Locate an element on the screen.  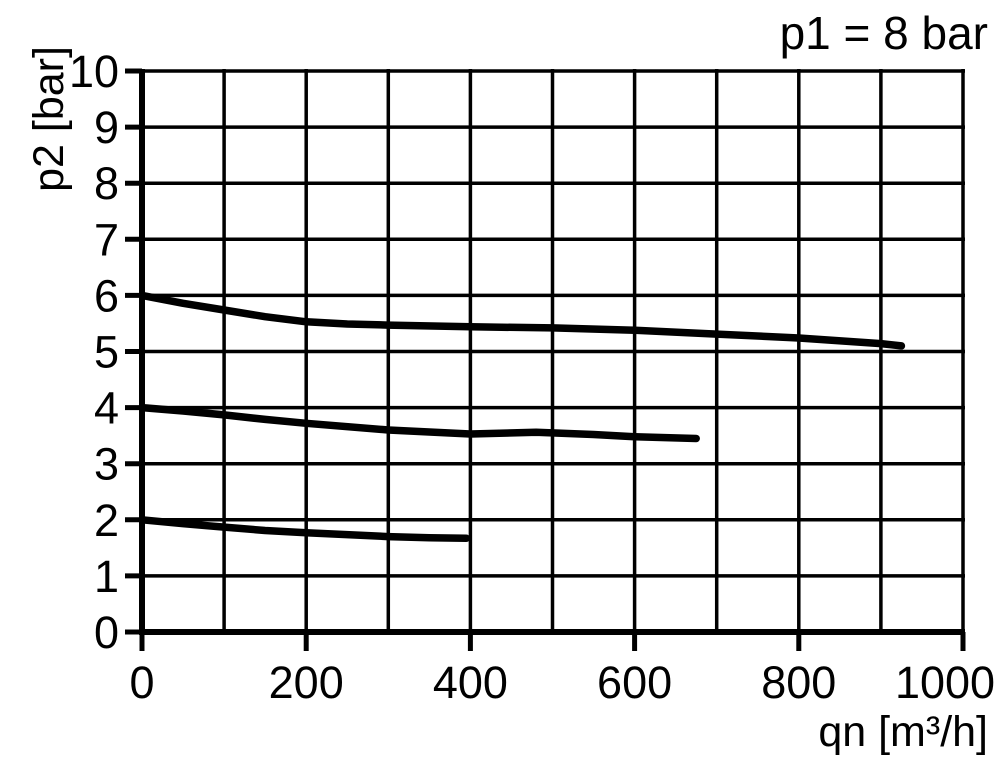
x-tick-label-400: 400 is located at coordinates (470, 682).